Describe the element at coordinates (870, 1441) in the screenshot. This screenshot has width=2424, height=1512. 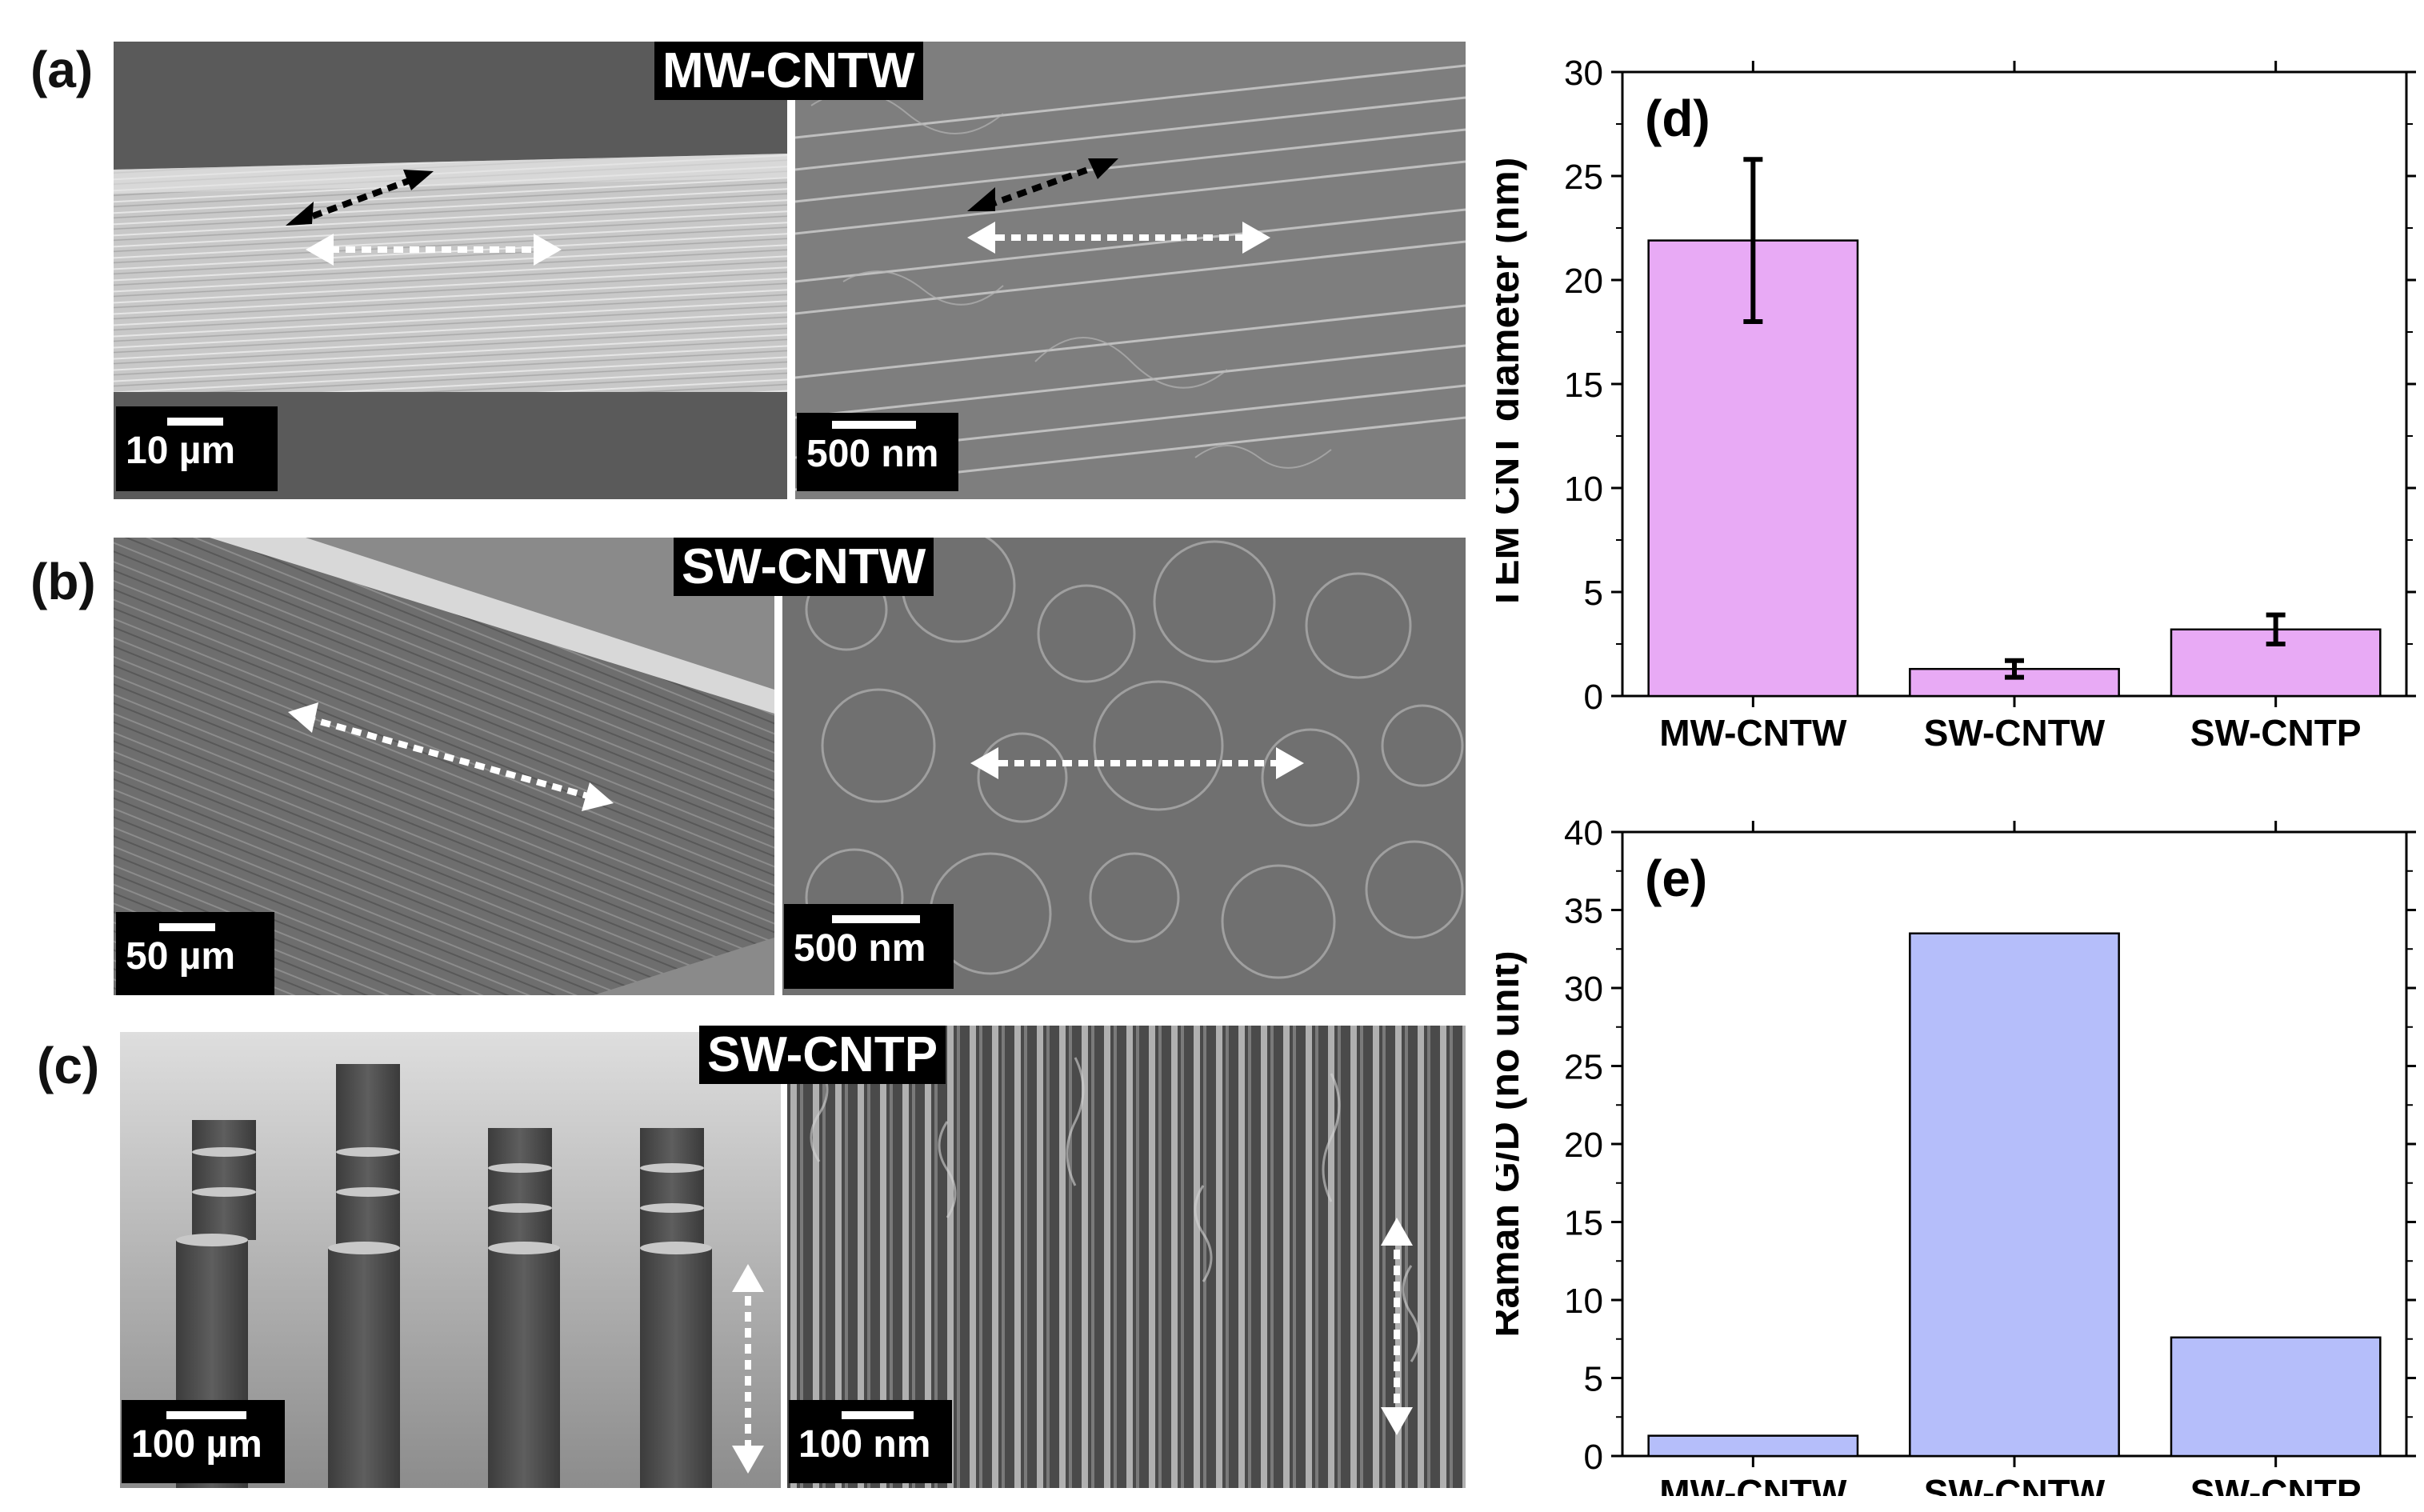
I see `scale-bar-c-right: 100 nm` at that location.